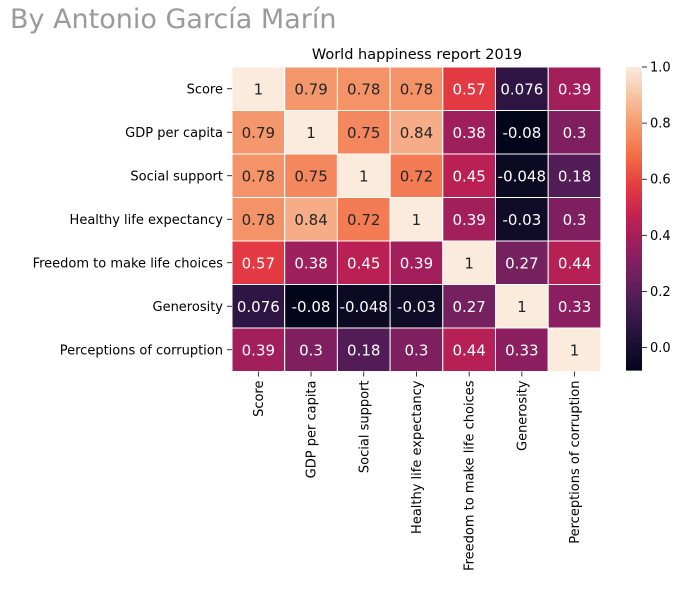 Image resolution: width=683 pixels, height=594 pixels. Describe the element at coordinates (363, 89) in the screenshot. I see `cell-annotation: 0.78` at that location.